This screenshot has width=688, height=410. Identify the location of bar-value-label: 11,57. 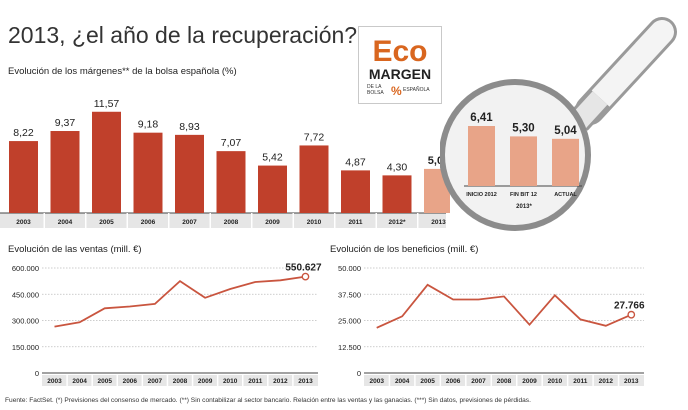
(107, 104).